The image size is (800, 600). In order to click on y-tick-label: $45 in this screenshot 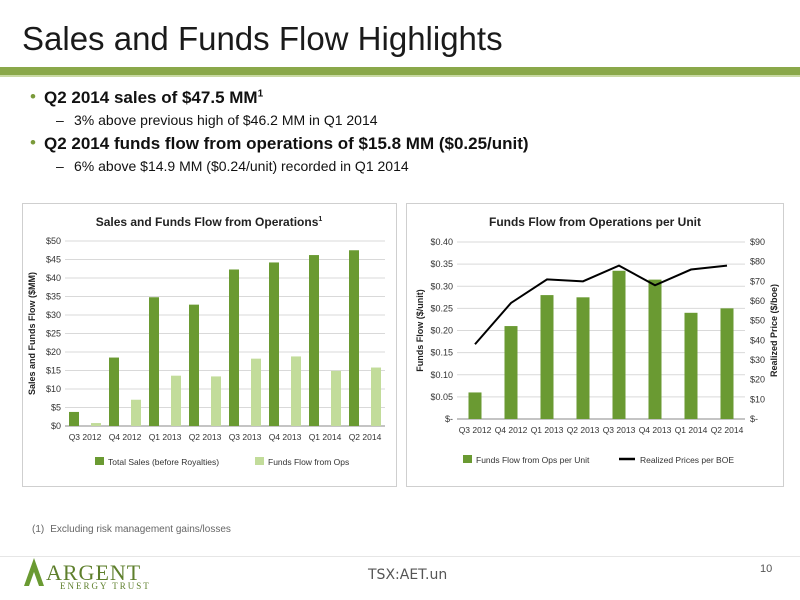, I will do `click(53, 260)`.